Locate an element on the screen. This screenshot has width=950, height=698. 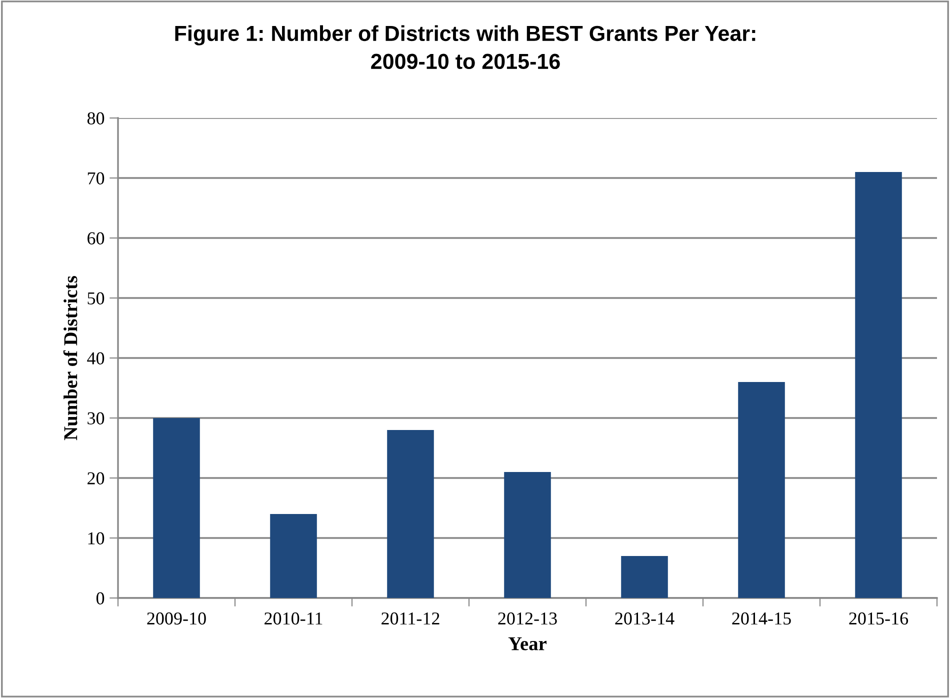
y-tick-label: 20 is located at coordinates (96, 478).